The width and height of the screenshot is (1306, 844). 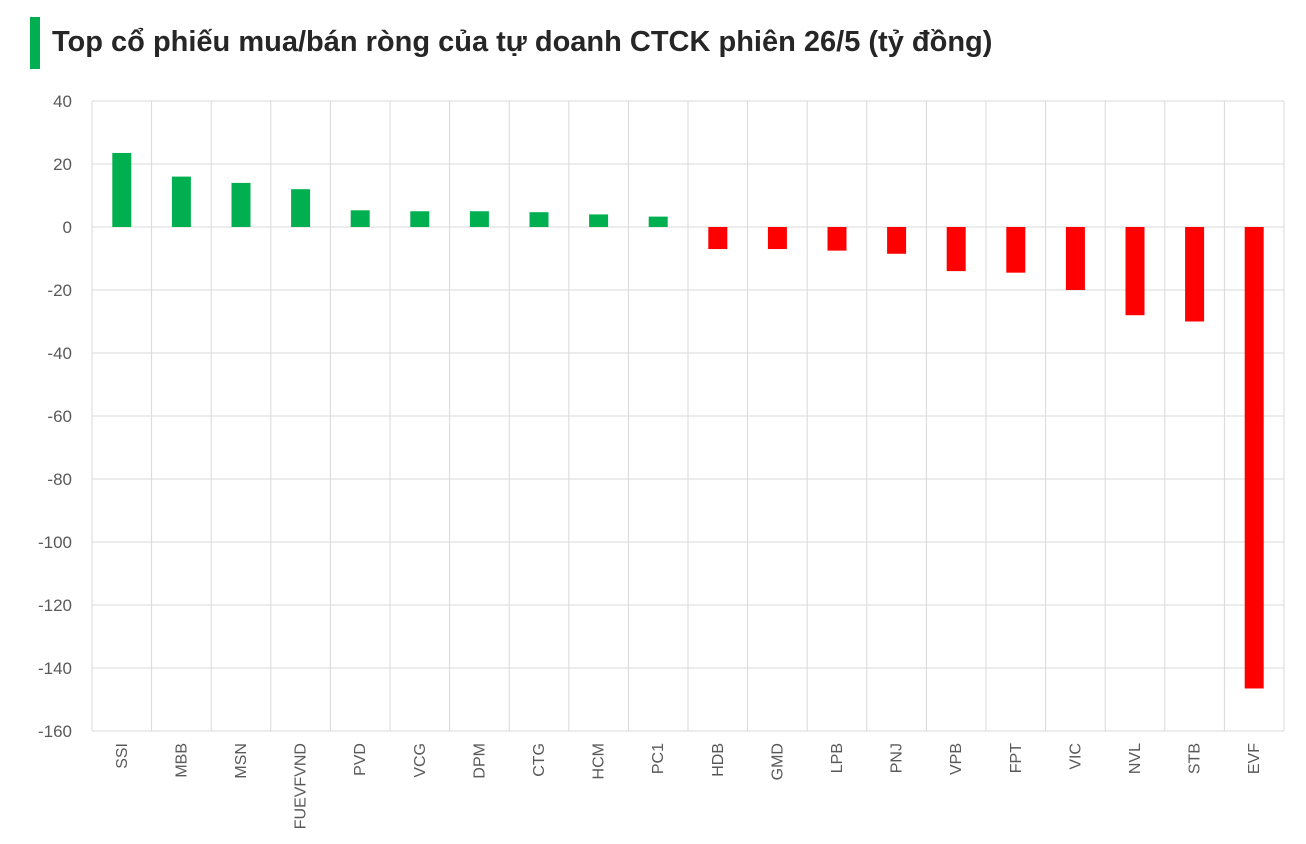 What do you see at coordinates (479, 761) in the screenshot?
I see `x-tick-label: DPM` at bounding box center [479, 761].